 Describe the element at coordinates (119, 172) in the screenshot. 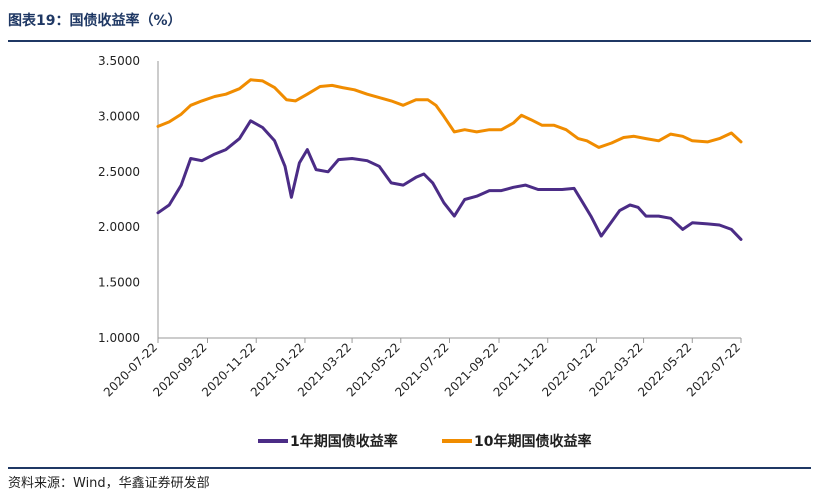

I see `y-tick-label: 2.5000` at that location.